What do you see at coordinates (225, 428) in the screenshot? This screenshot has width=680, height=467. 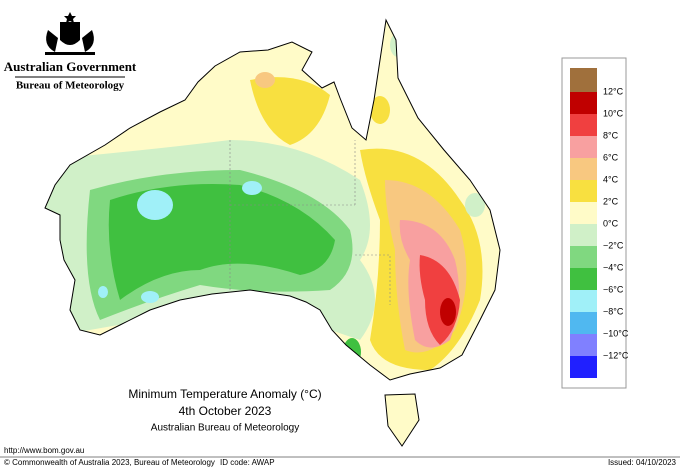 I see `map-source: Australian Bureau of Meteorology` at bounding box center [225, 428].